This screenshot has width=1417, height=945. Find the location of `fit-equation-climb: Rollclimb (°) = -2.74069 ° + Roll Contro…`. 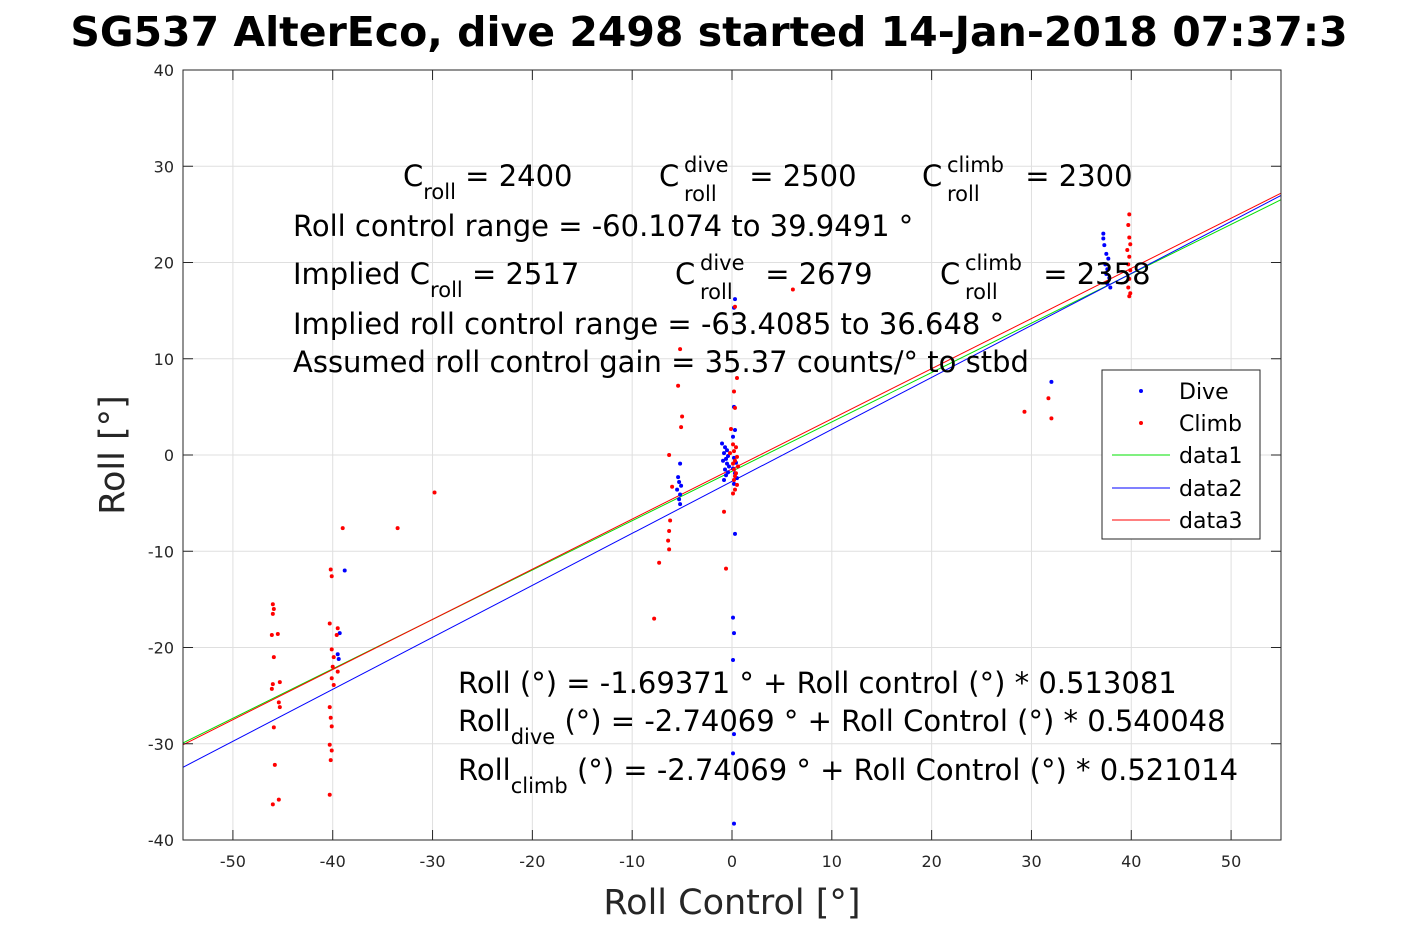

fit-equation-climb: Rollclimb (°) = -2.74069 ° + Roll Contro… is located at coordinates (848, 775).